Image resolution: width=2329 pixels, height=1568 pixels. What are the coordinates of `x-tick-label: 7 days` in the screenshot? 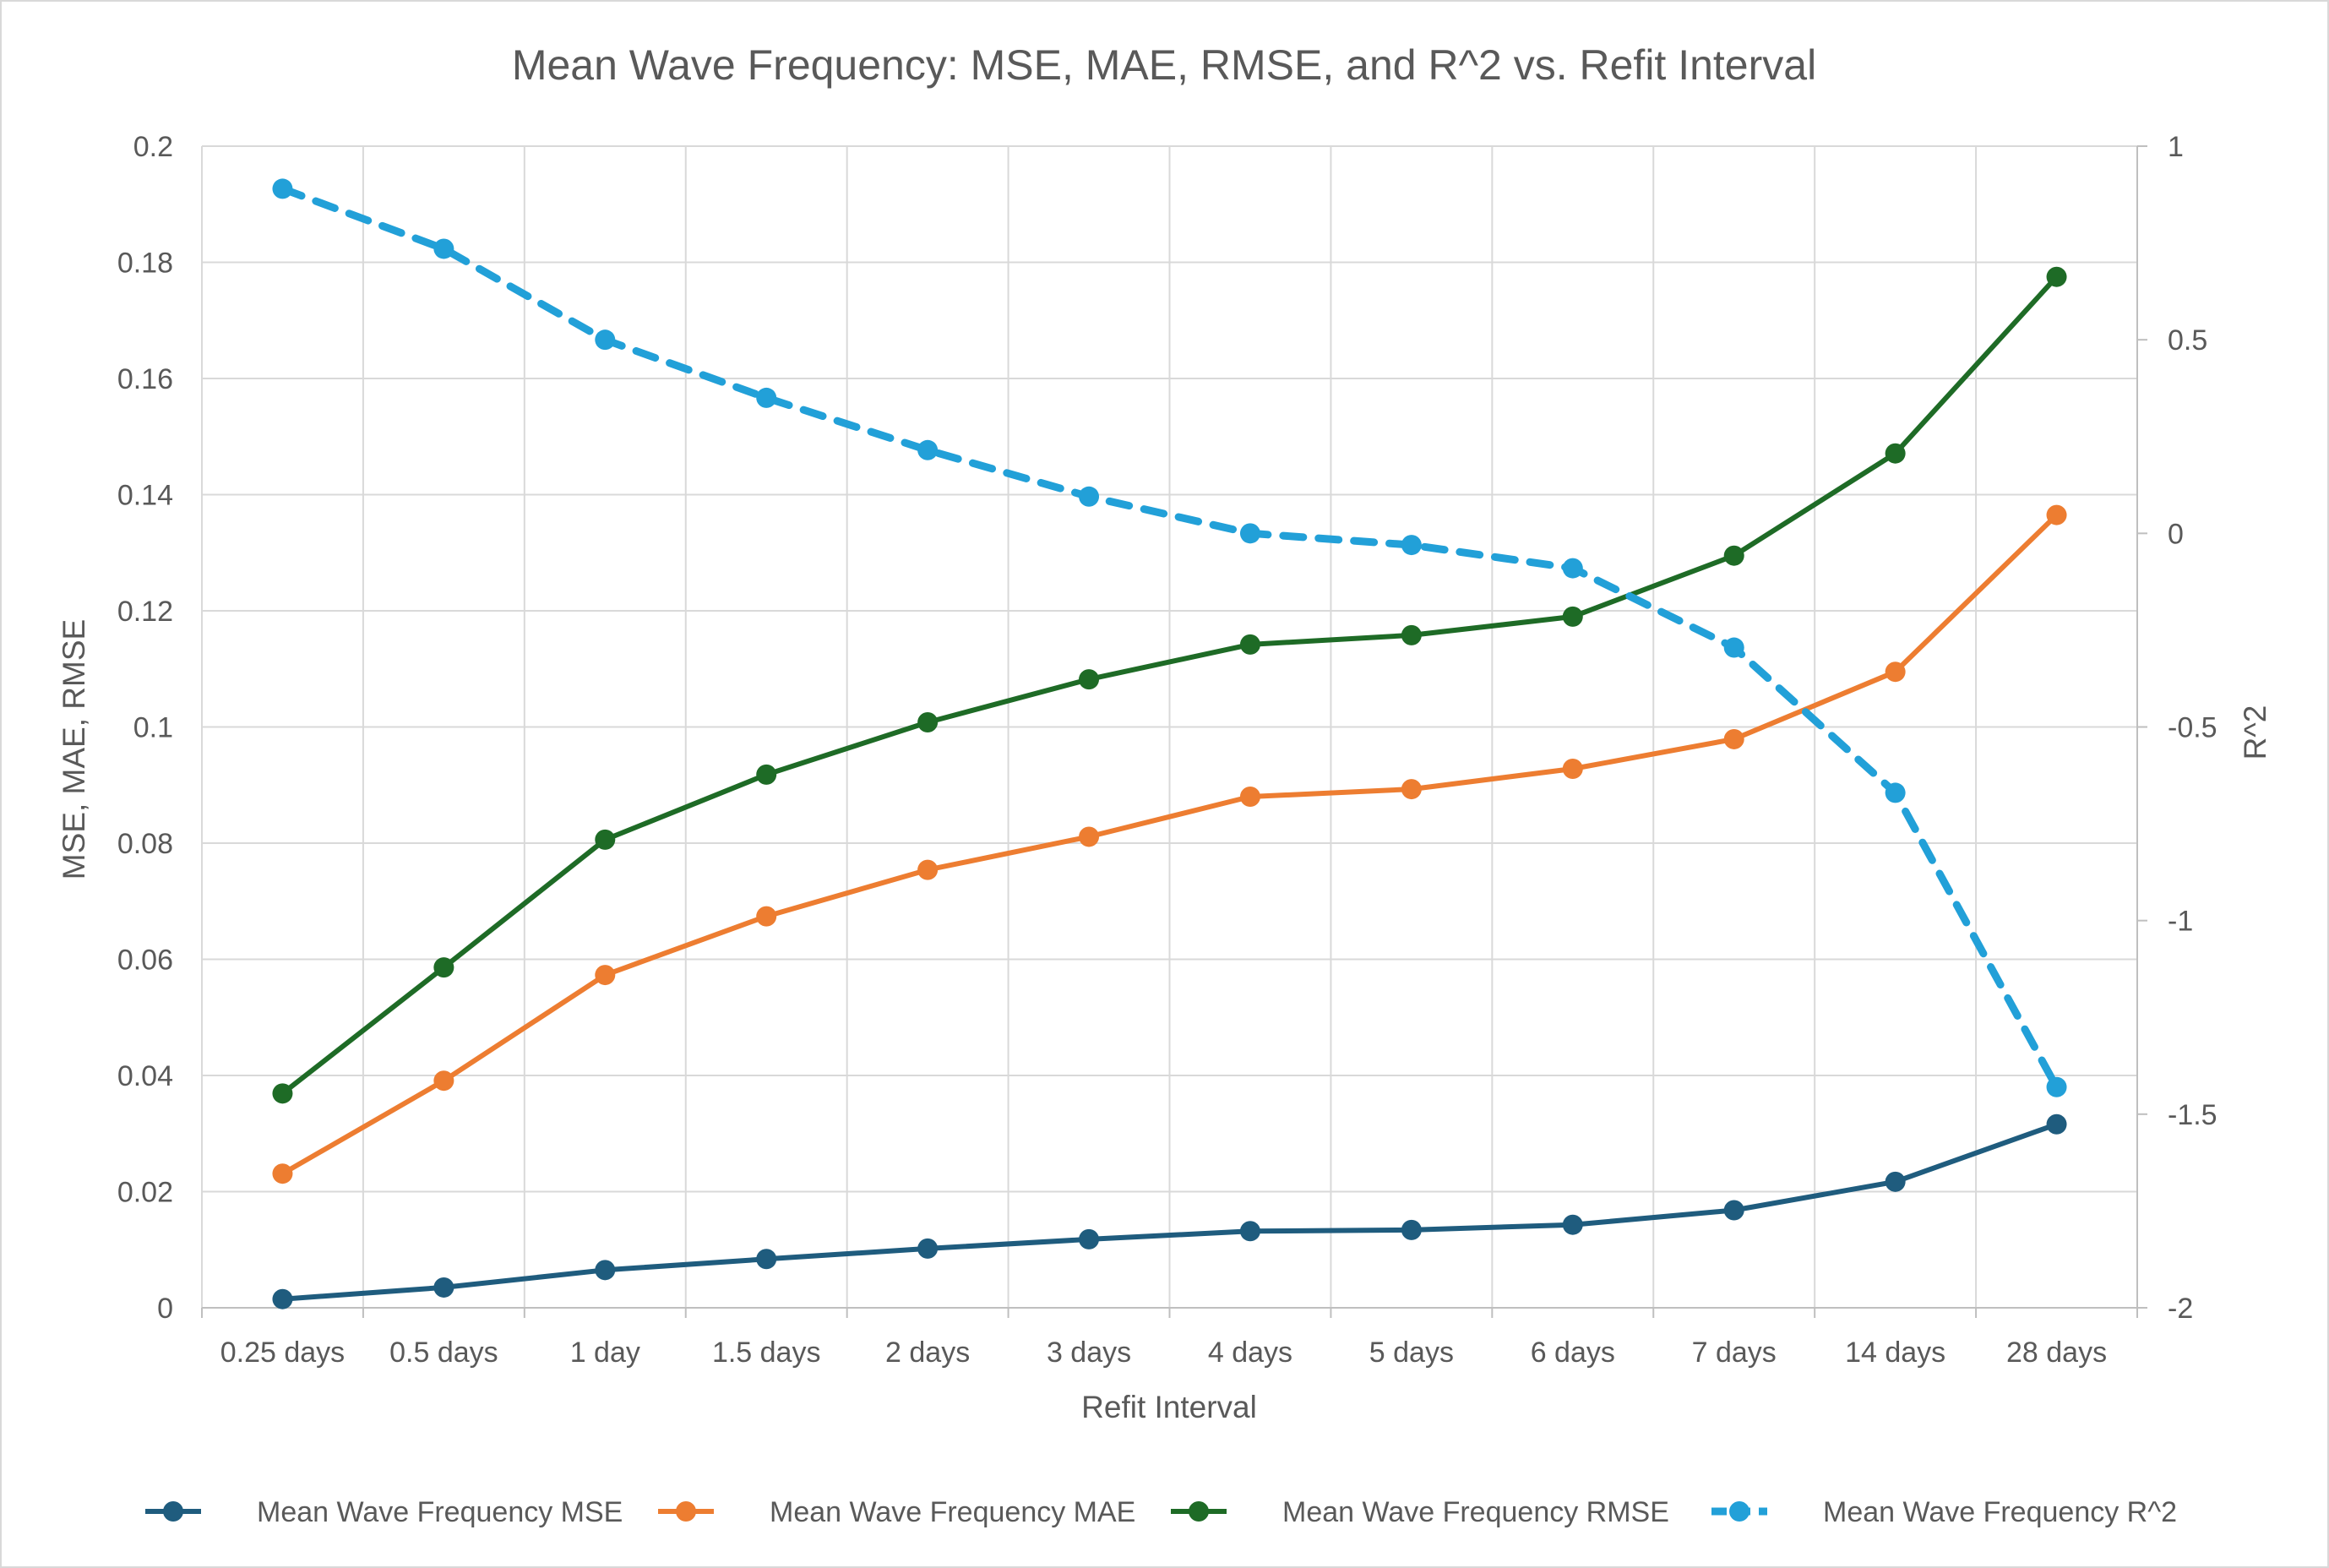 It's located at (1734, 1353).